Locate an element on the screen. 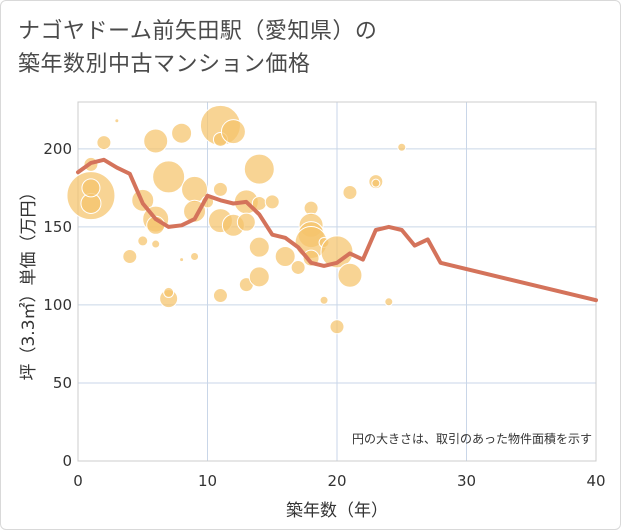 Image resolution: width=621 pixels, height=530 pixels. x-tick-label: 20 is located at coordinates (336, 481).